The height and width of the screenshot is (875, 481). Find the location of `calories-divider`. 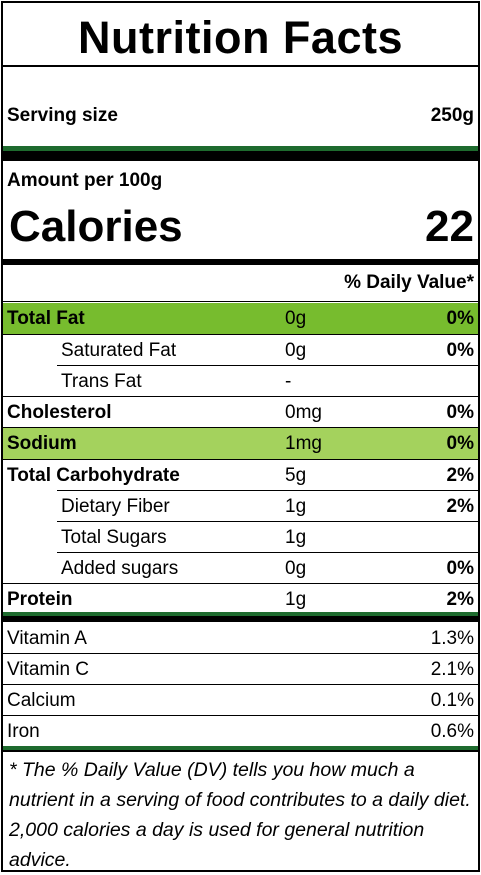

calories-divider is located at coordinates (240, 262).